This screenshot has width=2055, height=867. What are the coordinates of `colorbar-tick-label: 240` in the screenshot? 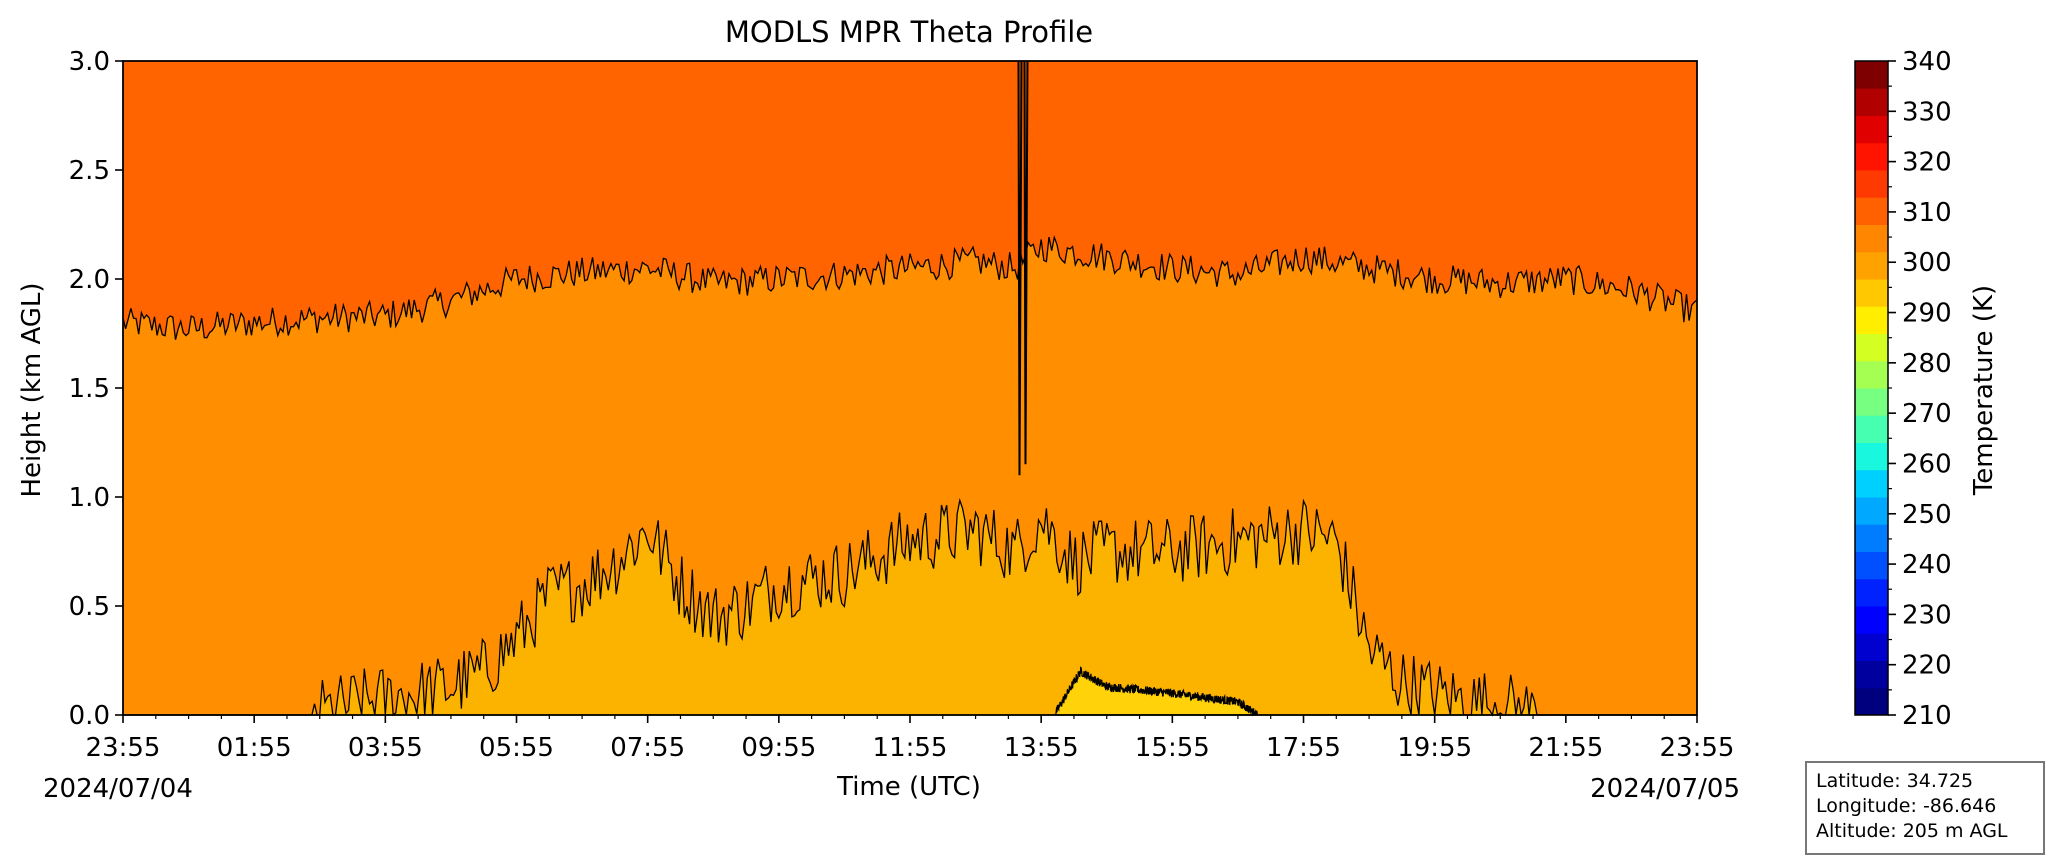 It's located at (1927, 565).